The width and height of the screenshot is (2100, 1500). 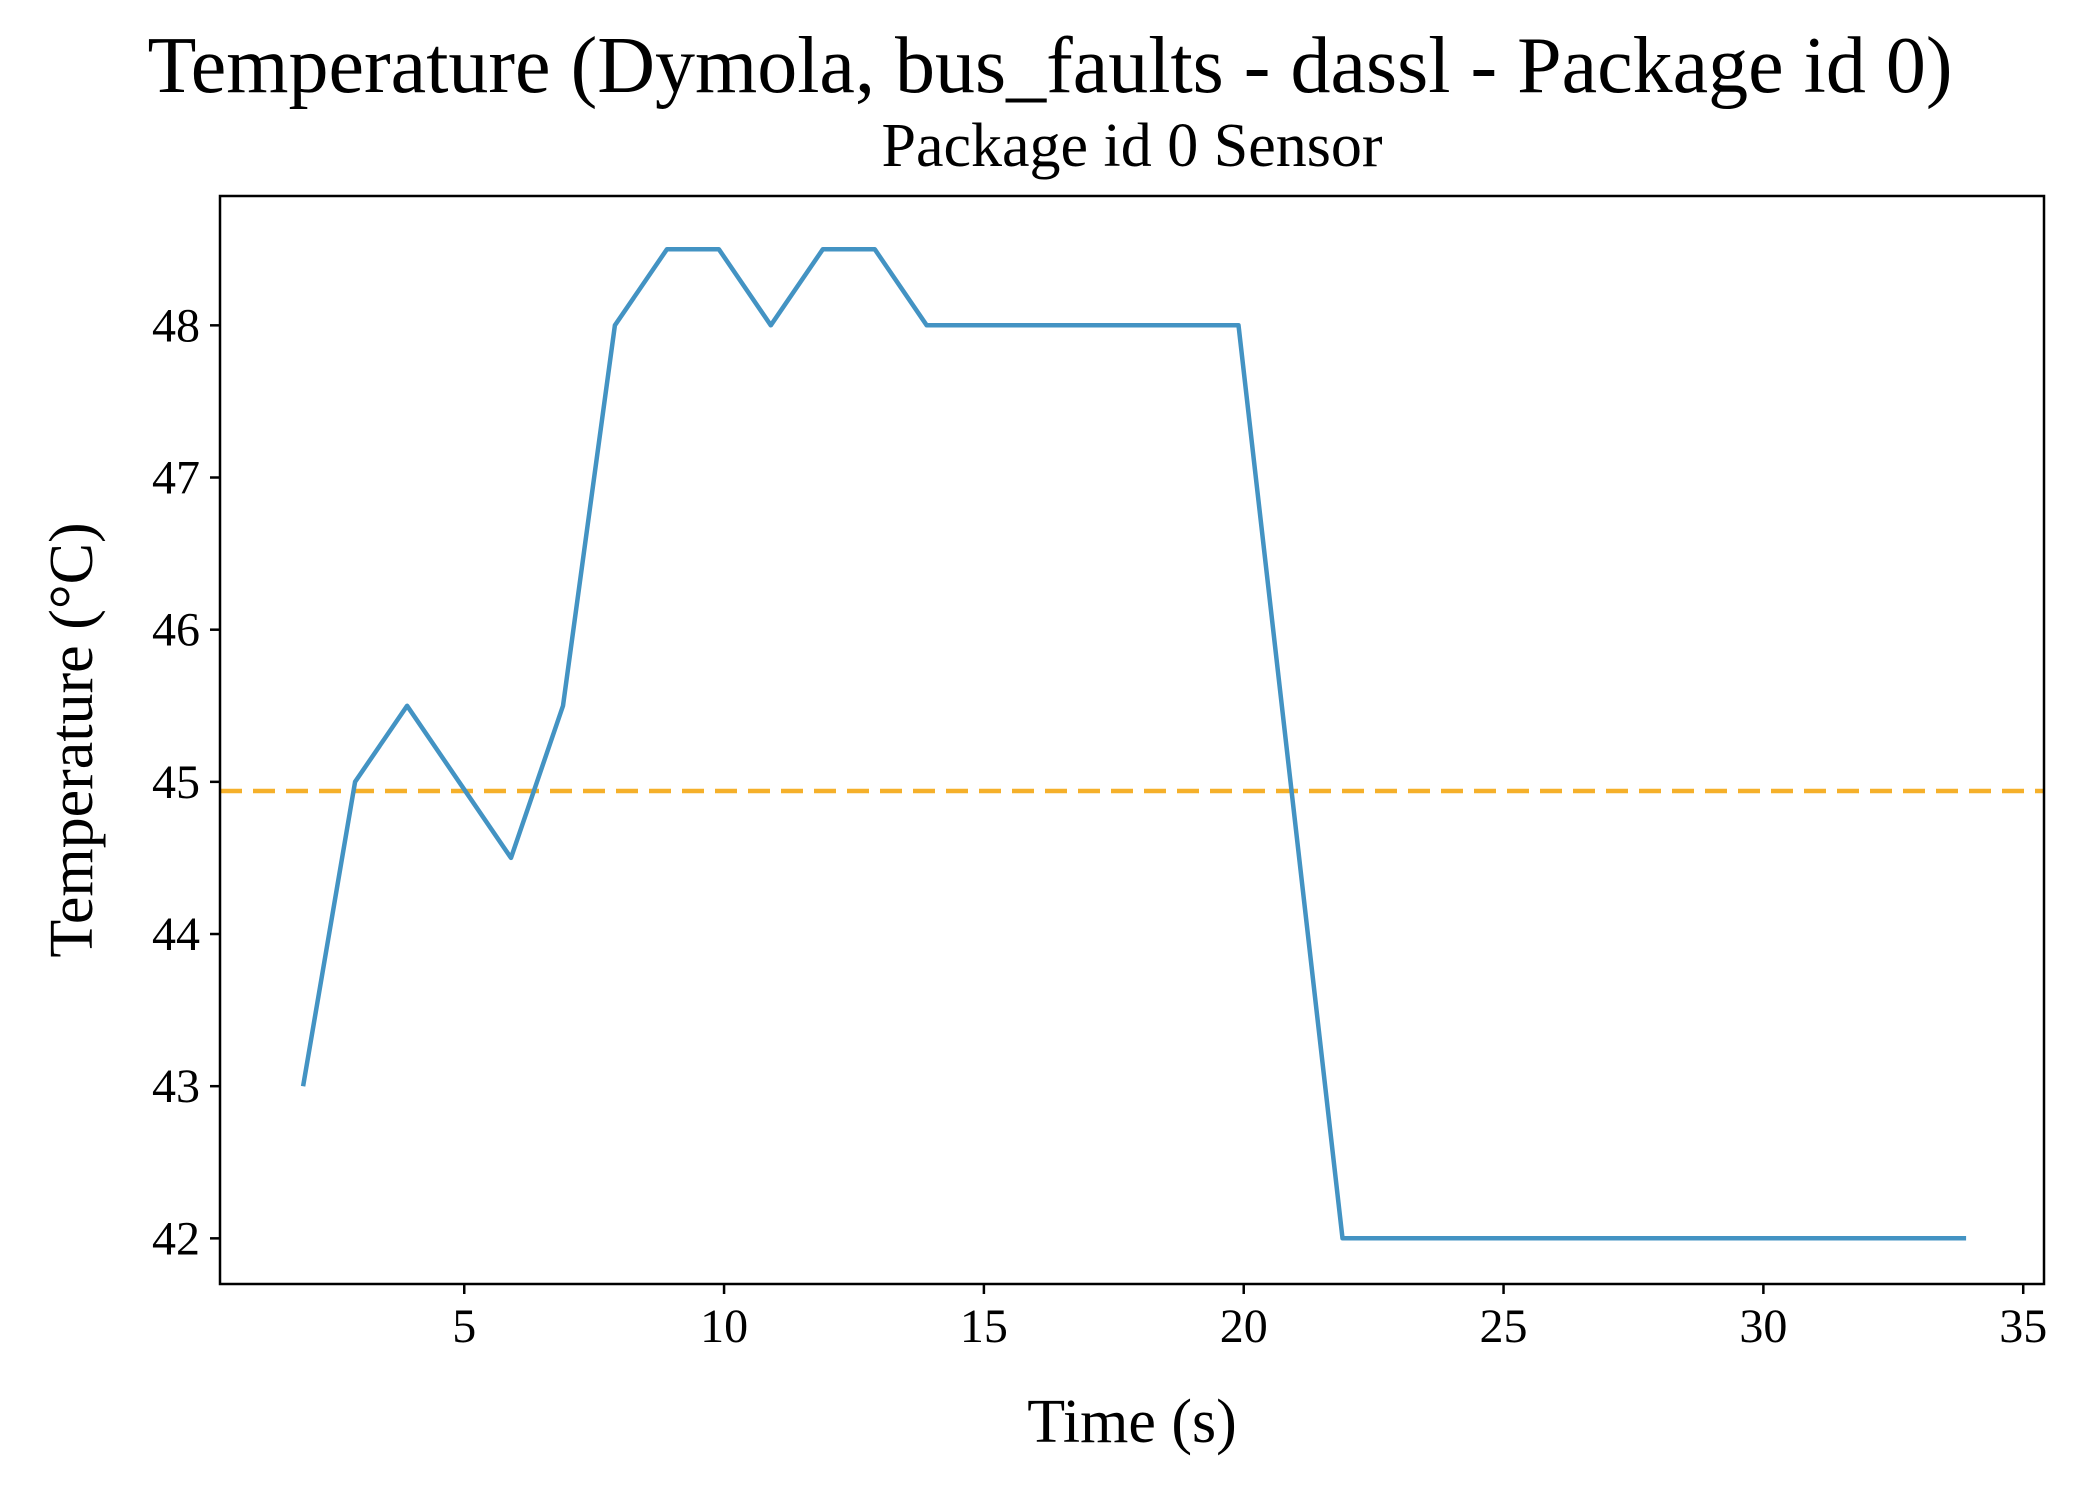 I want to click on x-tick-label: 25, so click(x=1504, y=1326).